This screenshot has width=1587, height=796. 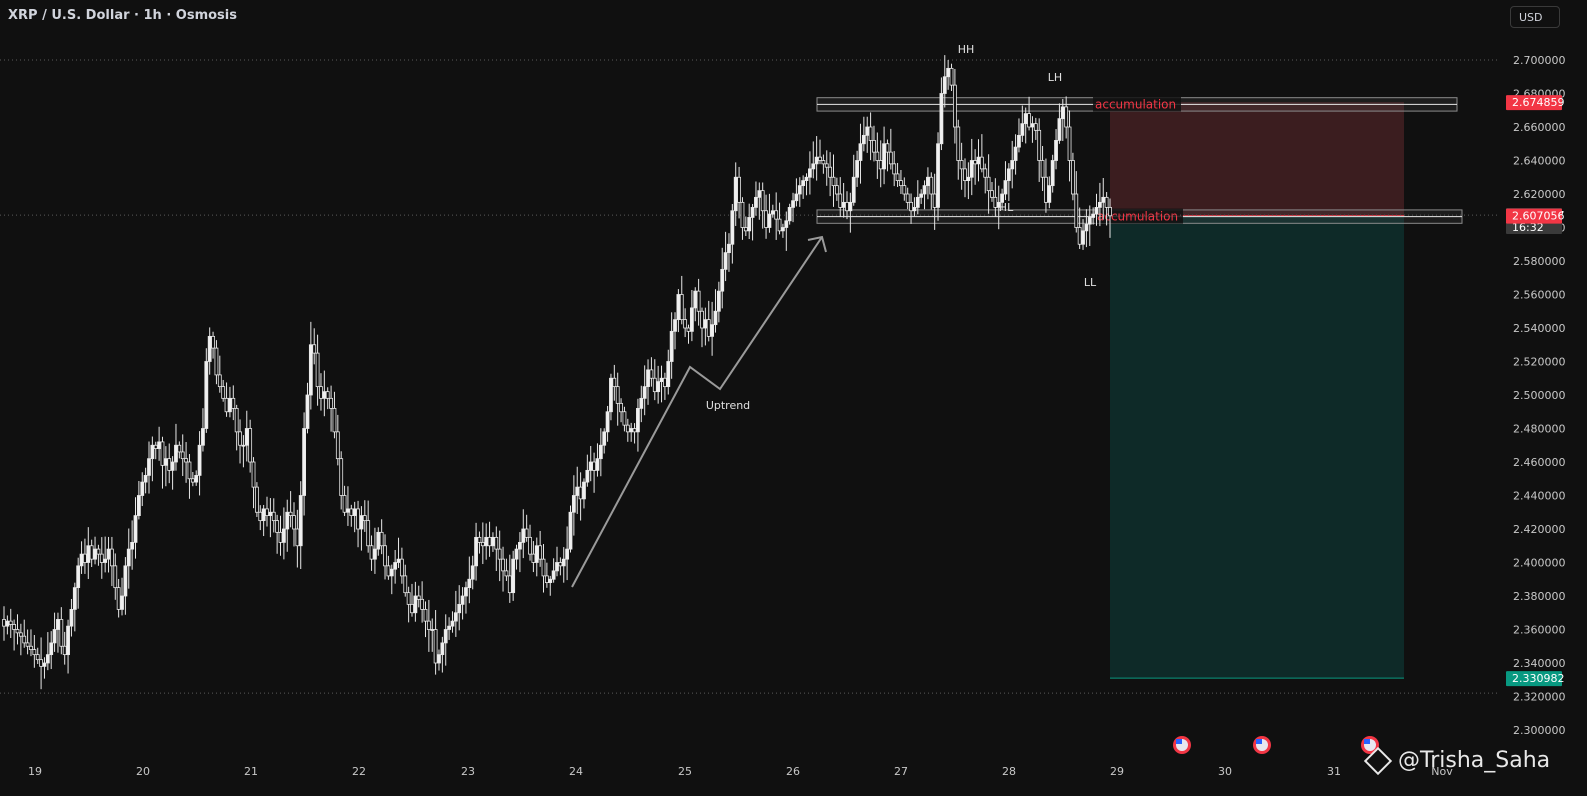 What do you see at coordinates (1378, 761) in the screenshot?
I see `brand-logo-icon` at bounding box center [1378, 761].